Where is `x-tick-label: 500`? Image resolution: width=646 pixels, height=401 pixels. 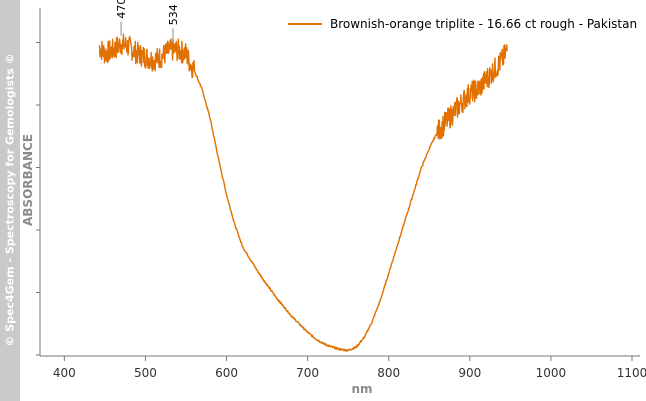 x-tick-label: 500 is located at coordinates (145, 373).